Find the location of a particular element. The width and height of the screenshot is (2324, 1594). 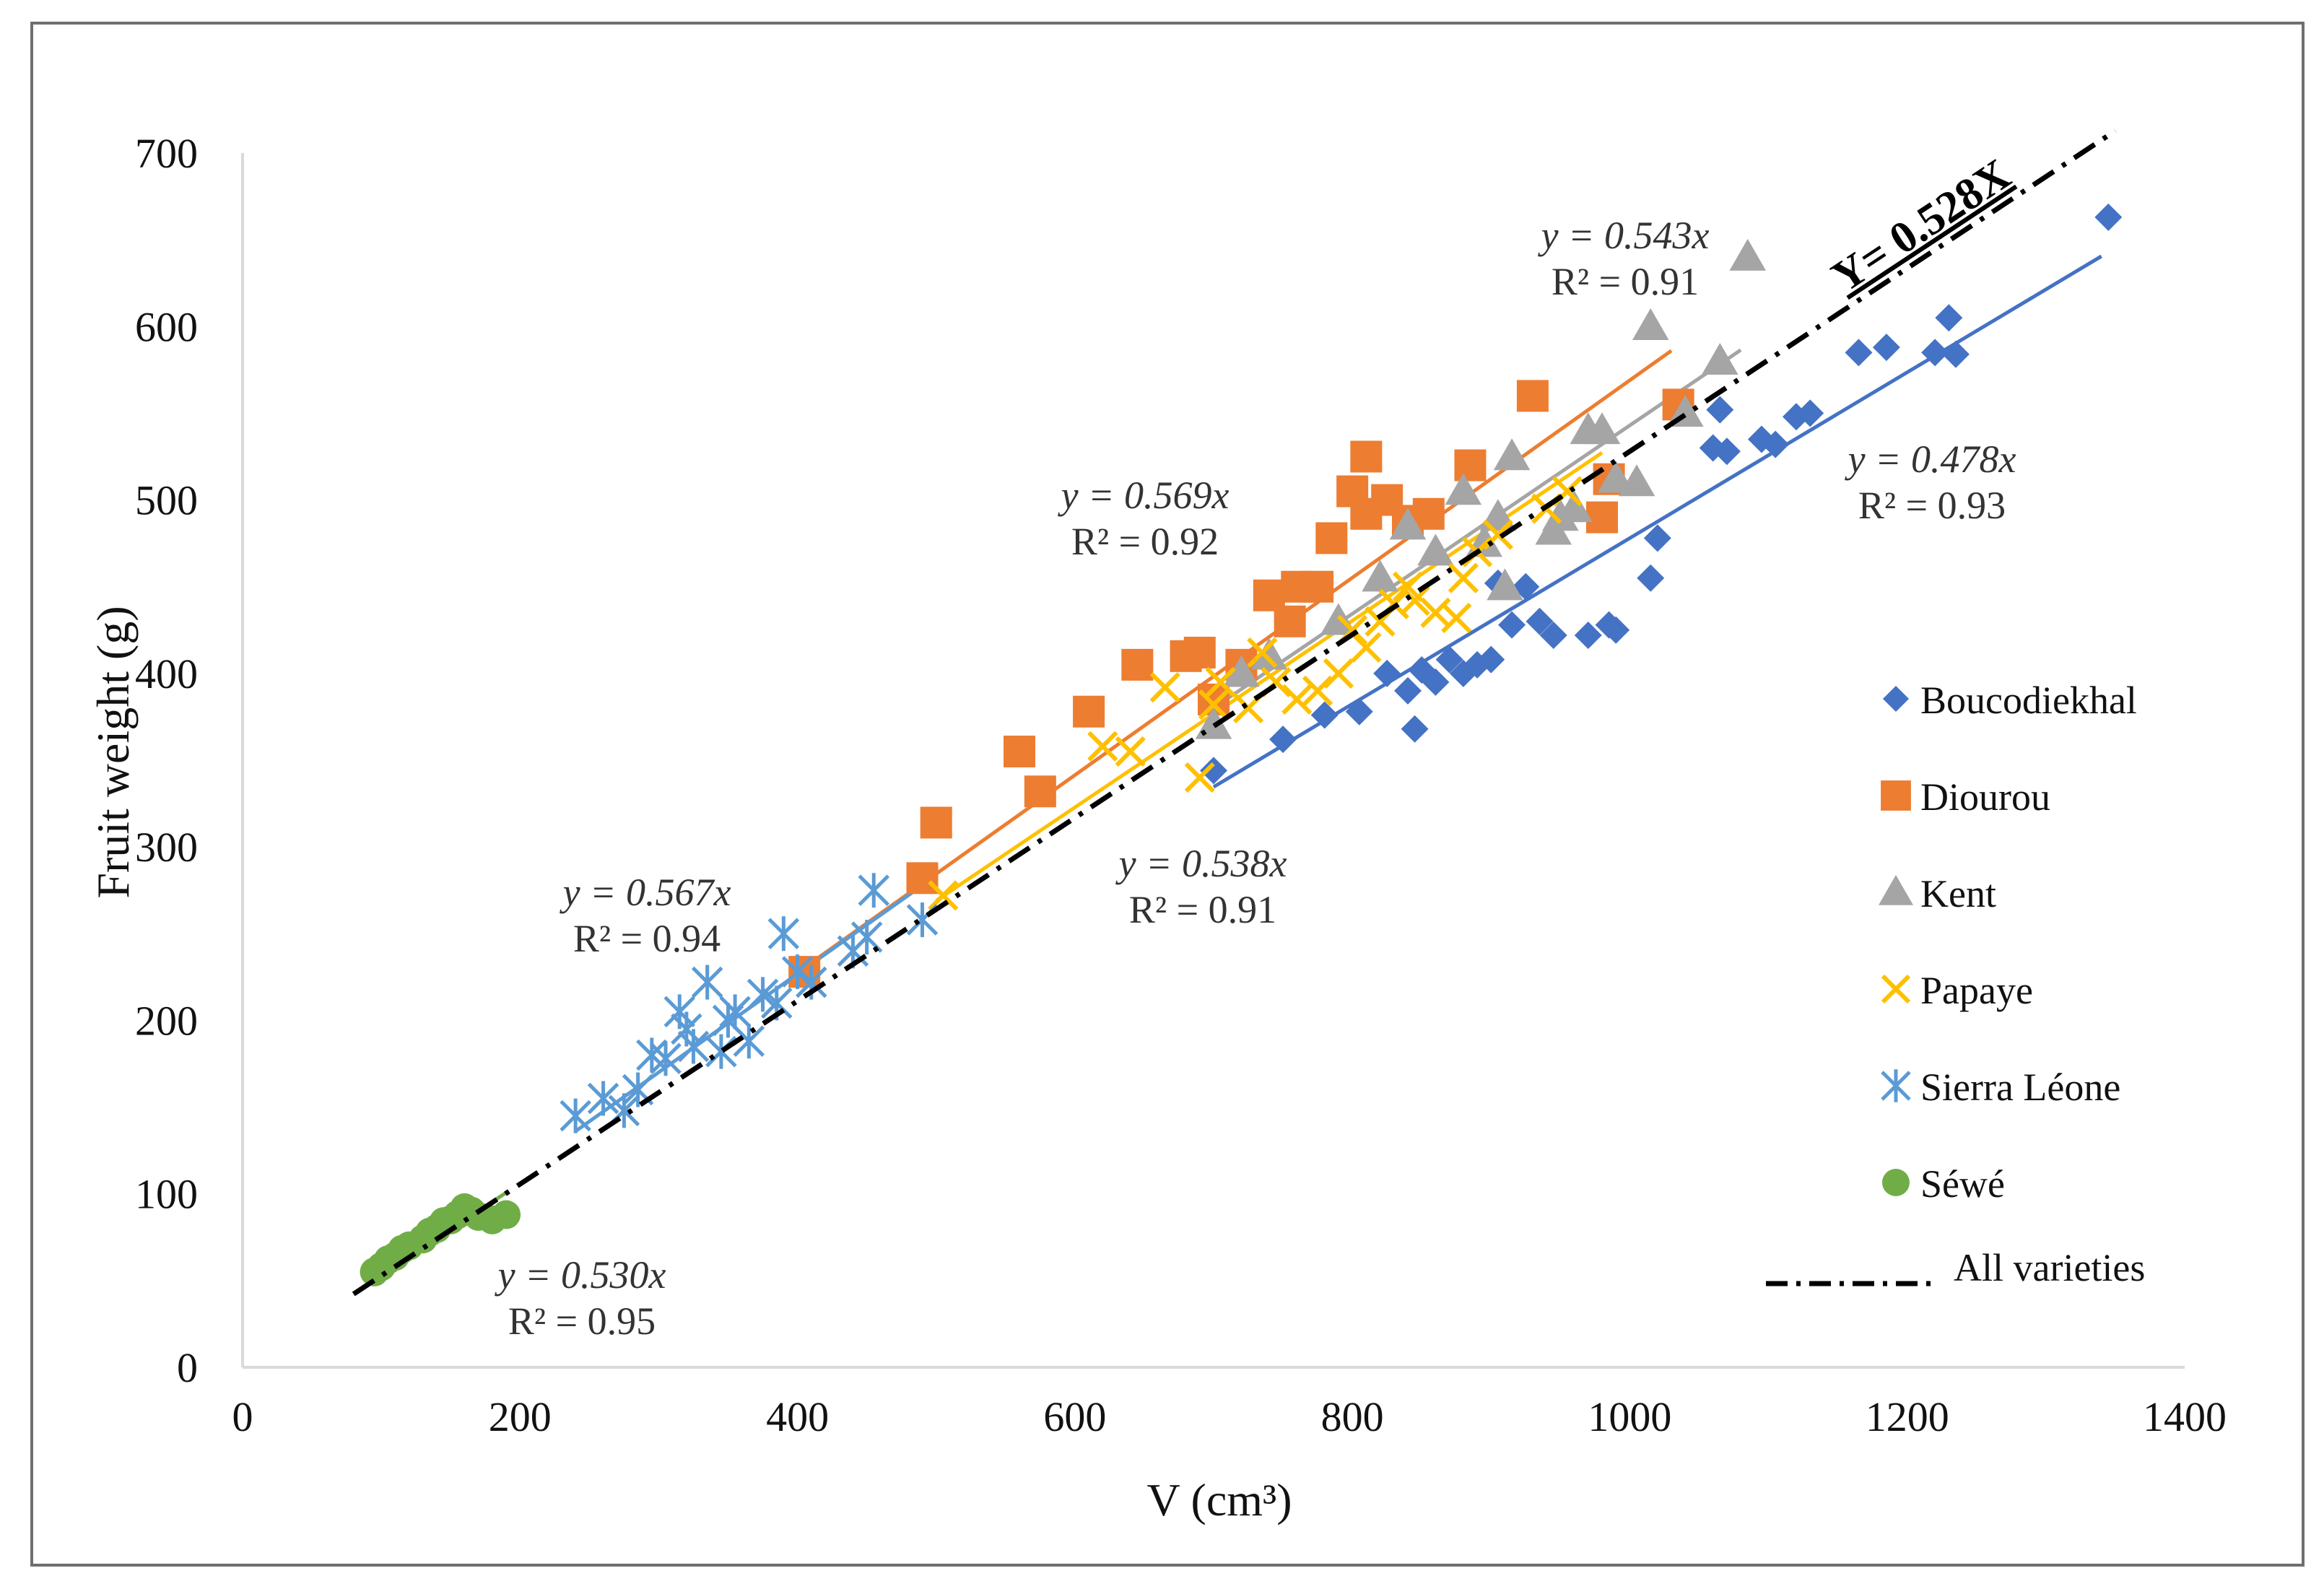

y-tick-label: 0 is located at coordinates (187, 1368).